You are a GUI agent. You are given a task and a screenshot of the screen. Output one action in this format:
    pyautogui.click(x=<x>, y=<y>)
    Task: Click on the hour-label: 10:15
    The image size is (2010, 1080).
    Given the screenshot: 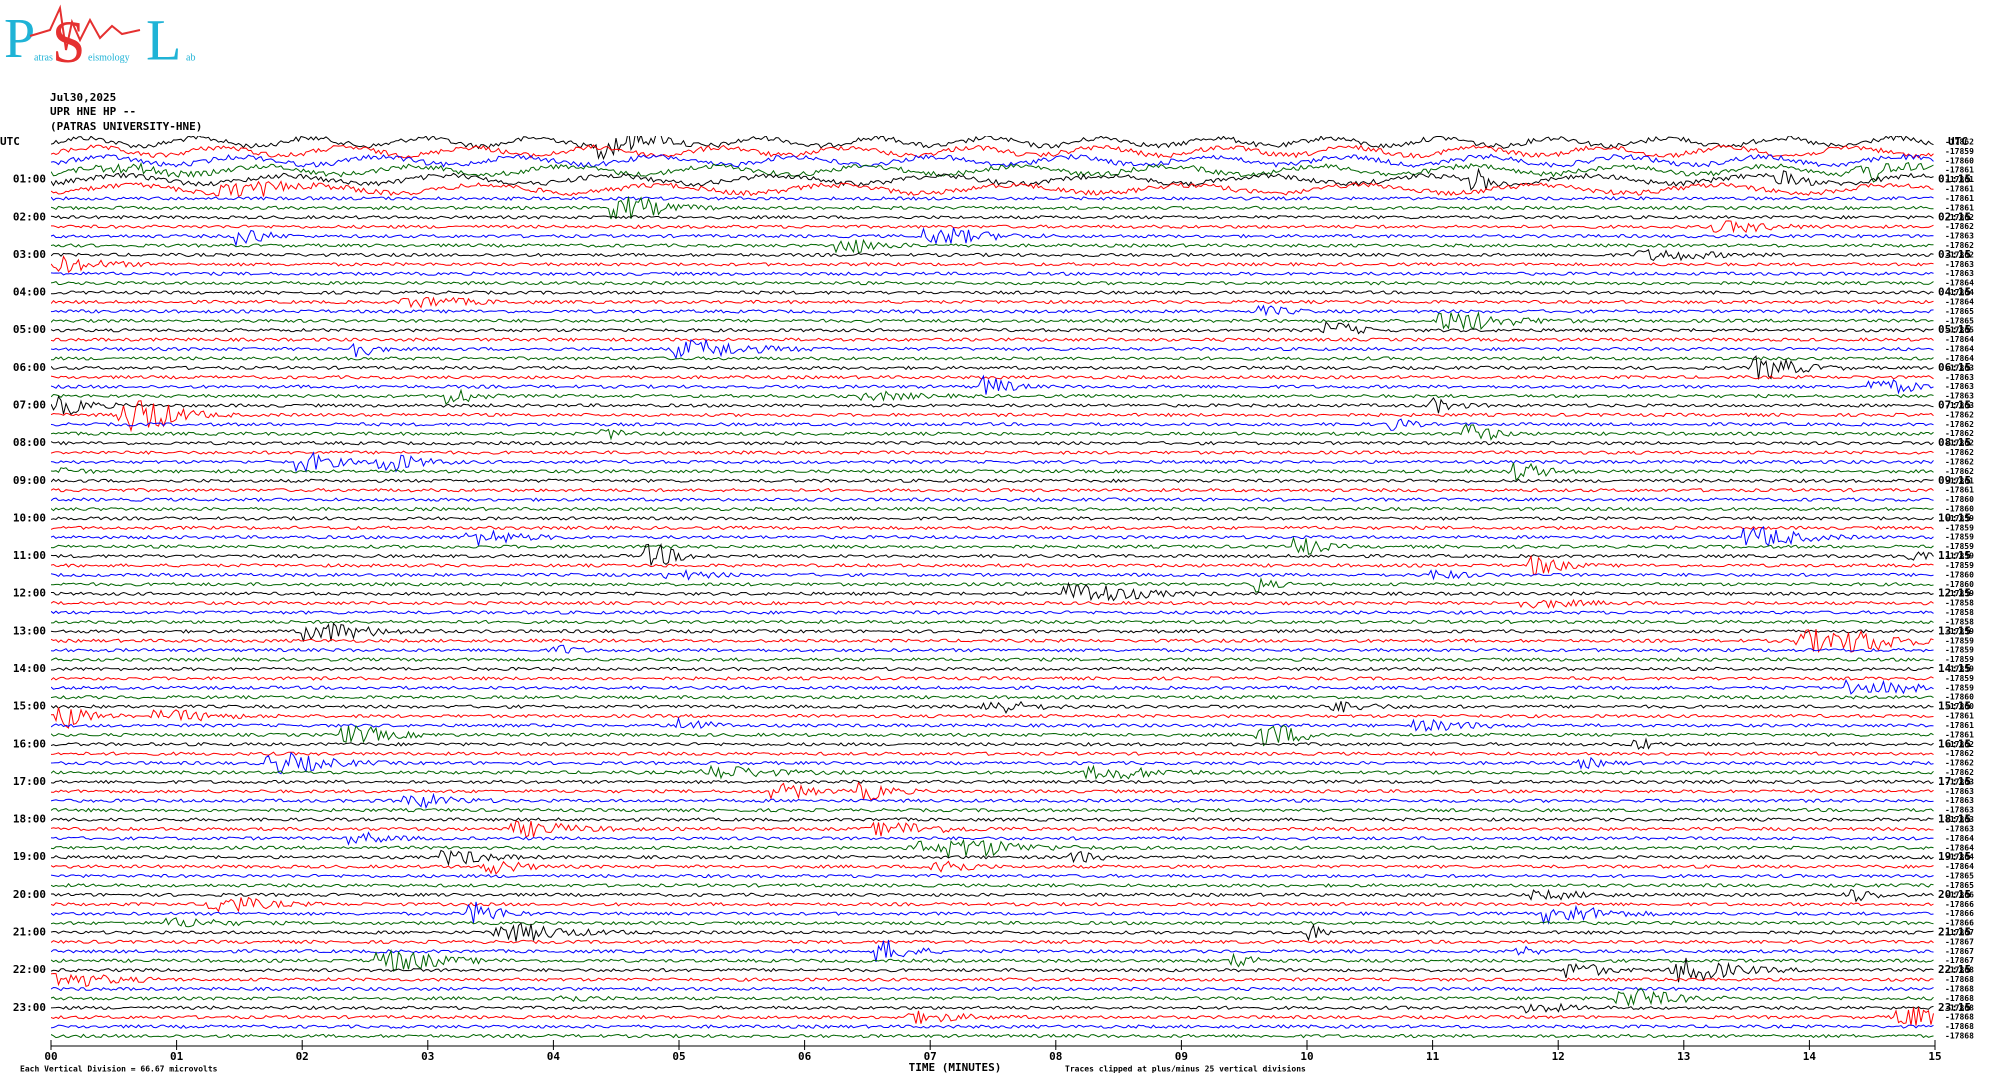 What is the action you would take?
    pyautogui.click(x=1954, y=517)
    